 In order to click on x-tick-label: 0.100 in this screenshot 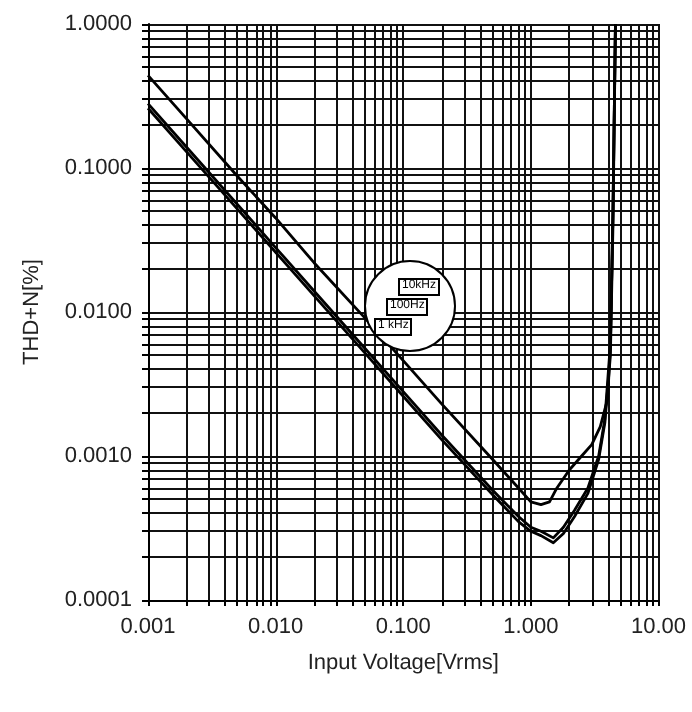, I will do `click(403, 627)`.